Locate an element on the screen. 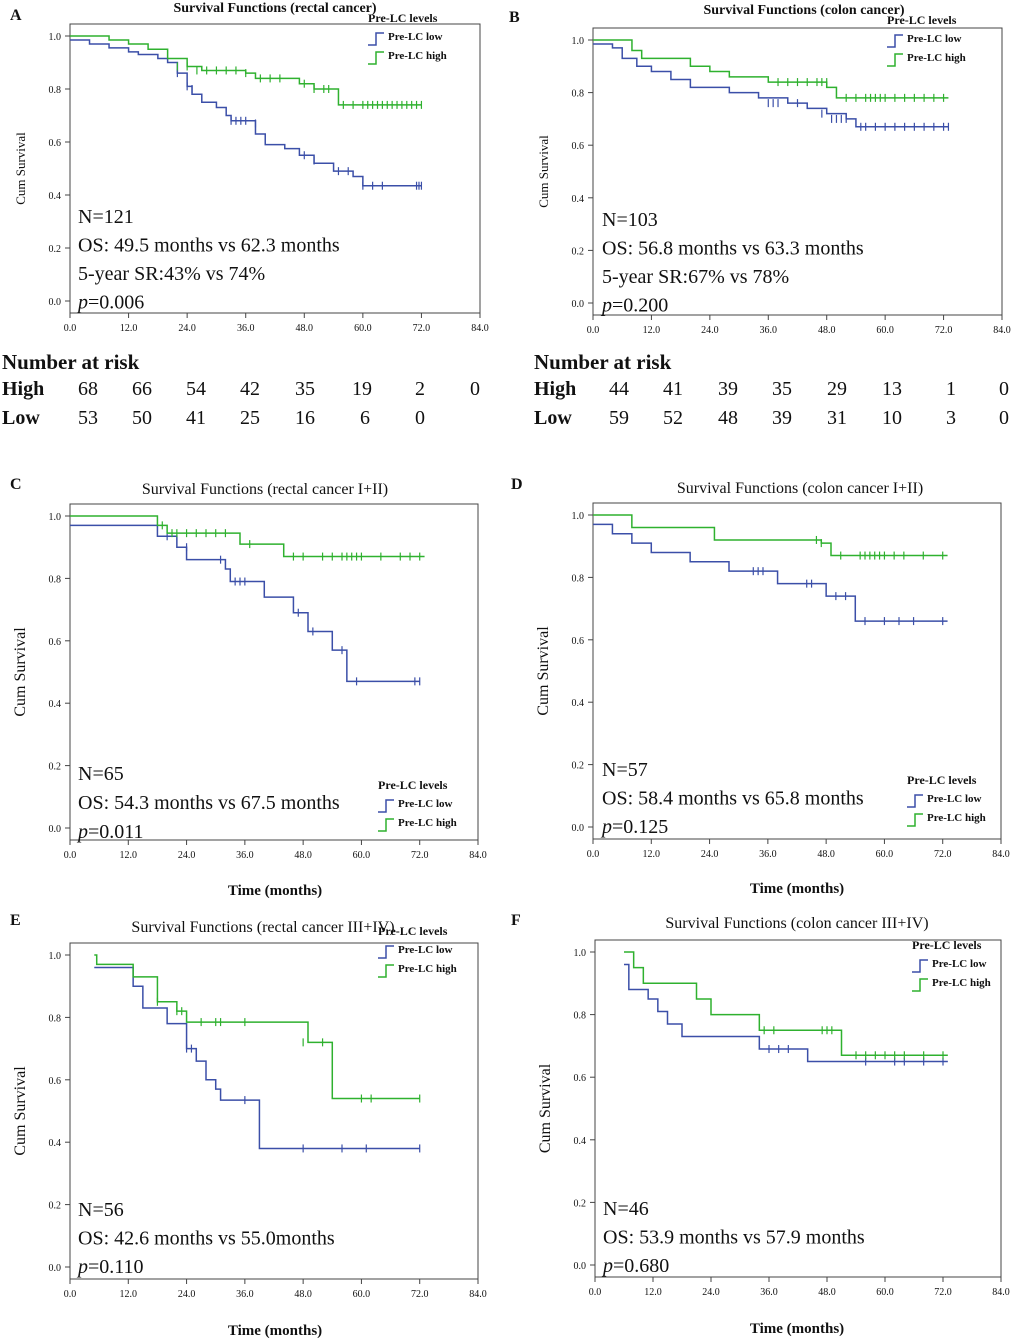  y-tick-label: 0.0 is located at coordinates (55, 829).